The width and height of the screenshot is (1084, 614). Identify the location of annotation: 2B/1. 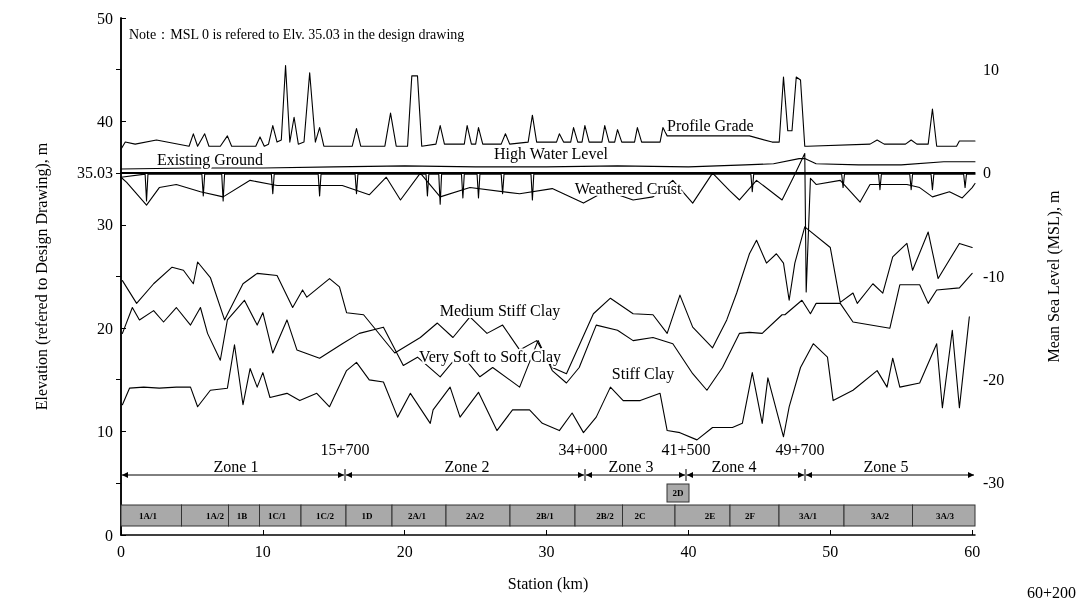
(545, 516).